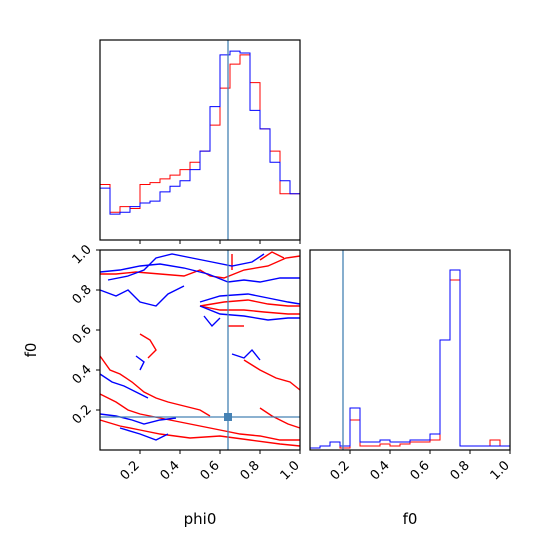 The image size is (550, 550). I want to click on y-tick-label-f0: 0.4, so click(82, 374).